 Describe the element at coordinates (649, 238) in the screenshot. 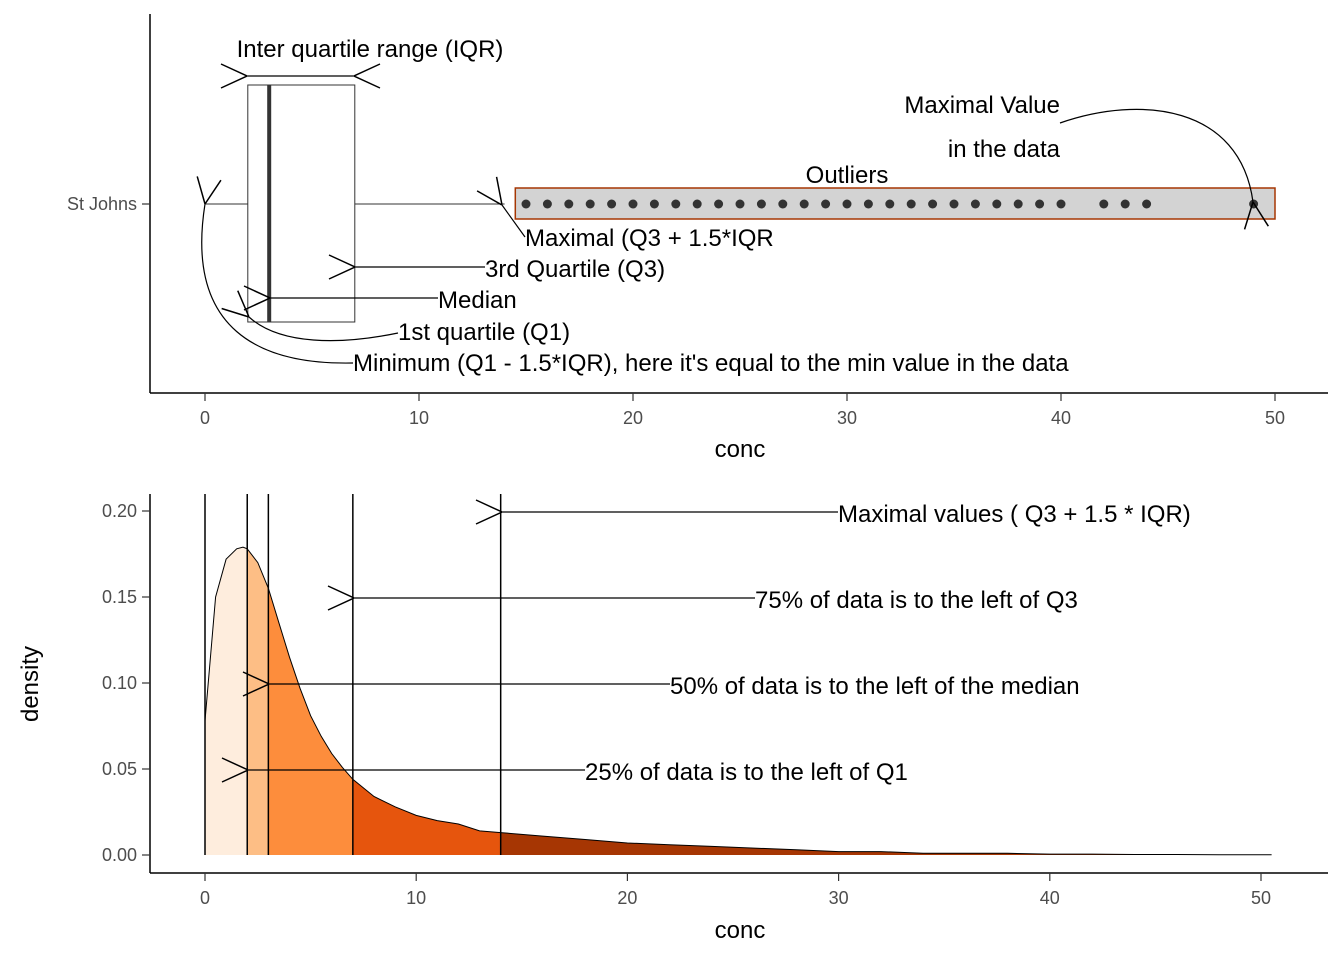

I see `maximal-label: Maximal (Q3 + 1.5*IQR` at that location.